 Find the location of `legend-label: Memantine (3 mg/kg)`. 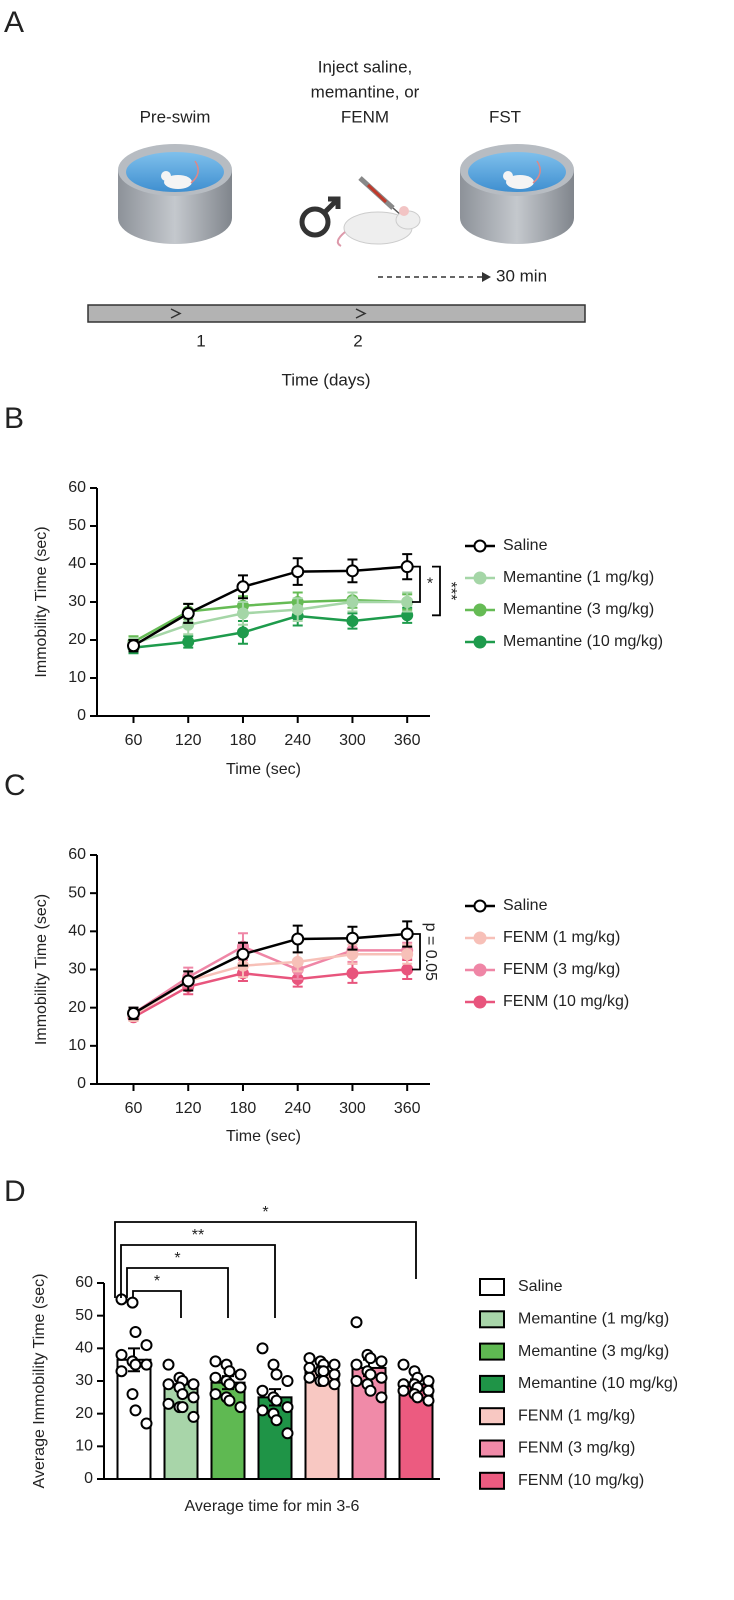

legend-label: Memantine (3 mg/kg) is located at coordinates (593, 1351).